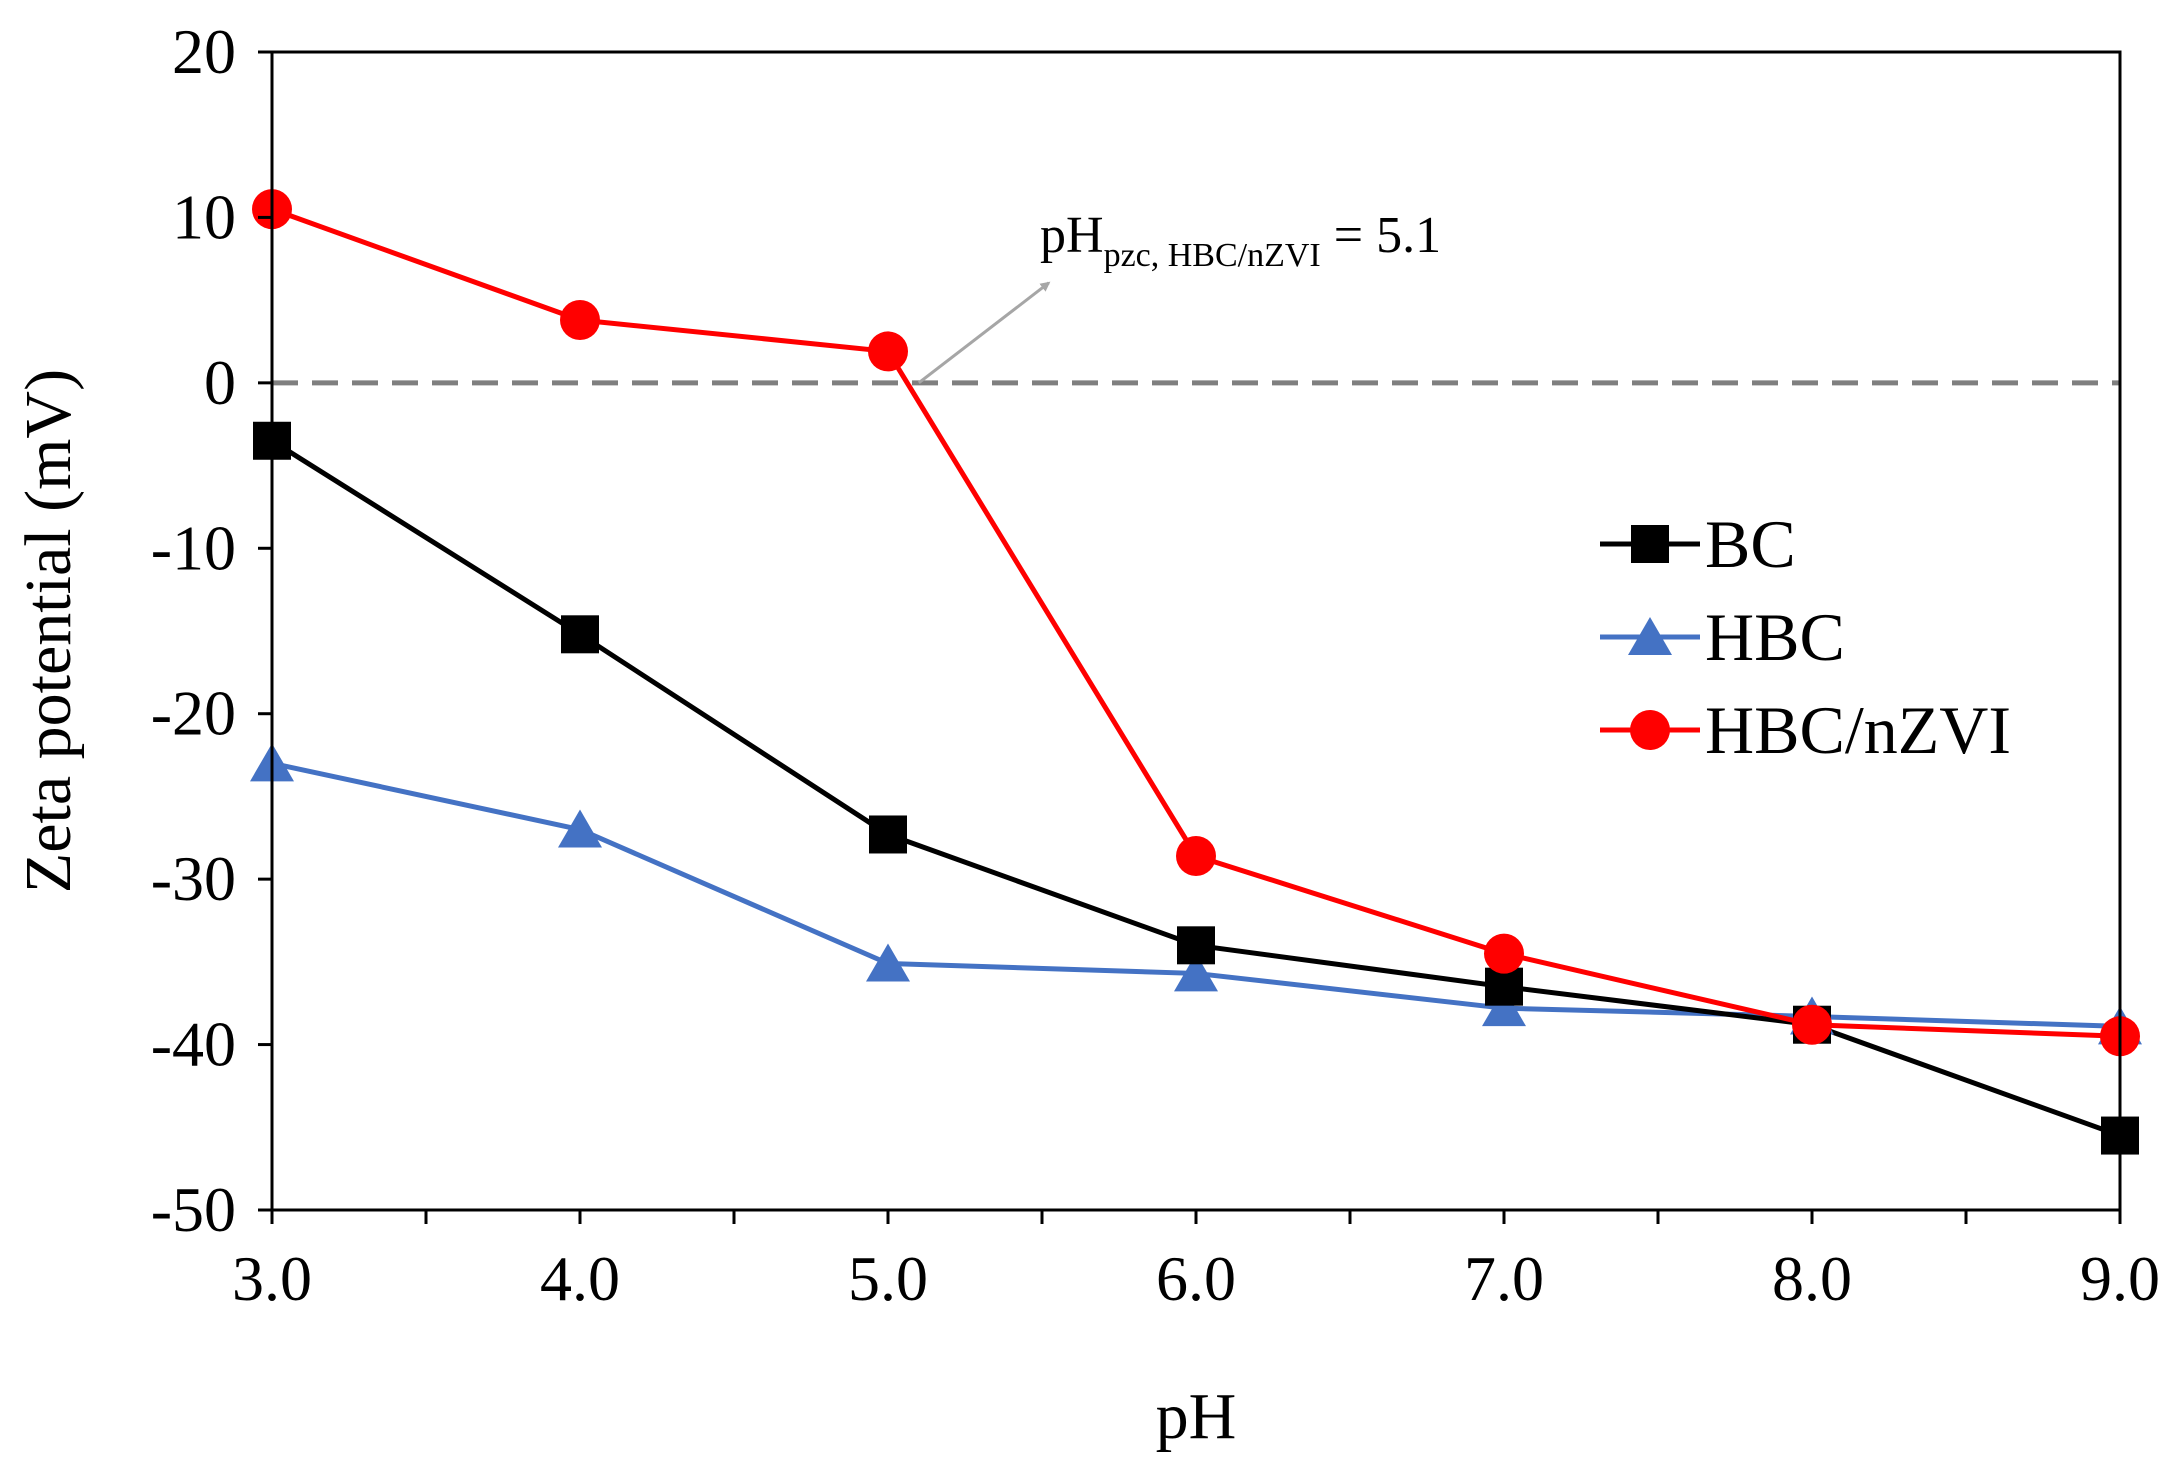  Describe the element at coordinates (204, 216) in the screenshot. I see `y-tick-label: 10` at that location.